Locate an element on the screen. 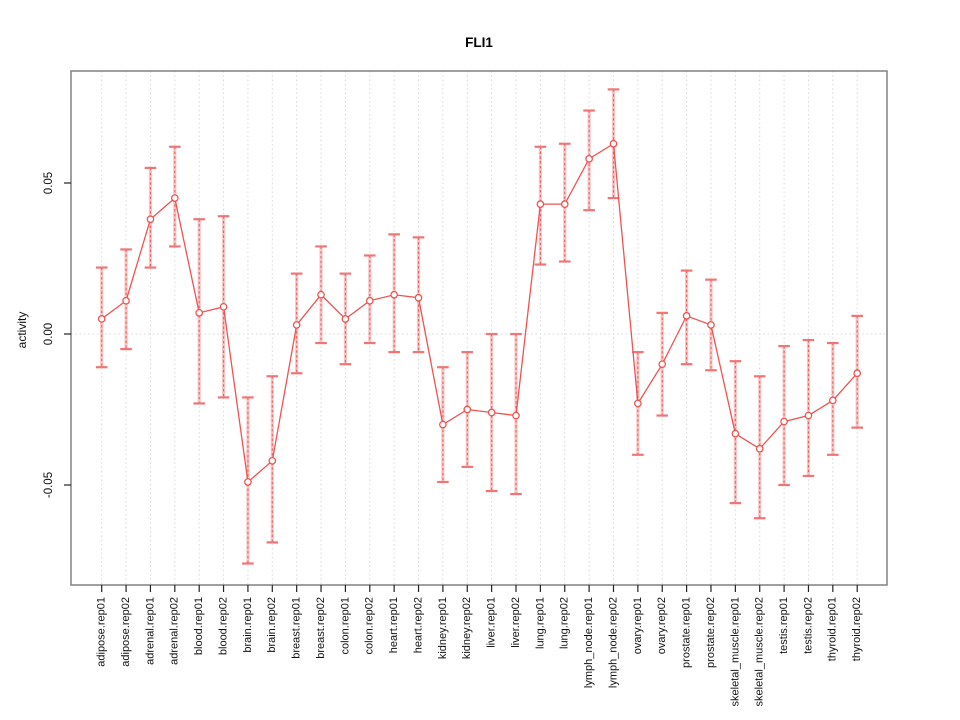 This screenshot has width=960, height=720. x-tick-label: skeletal_muscle.rep02 is located at coordinates (760, 651).